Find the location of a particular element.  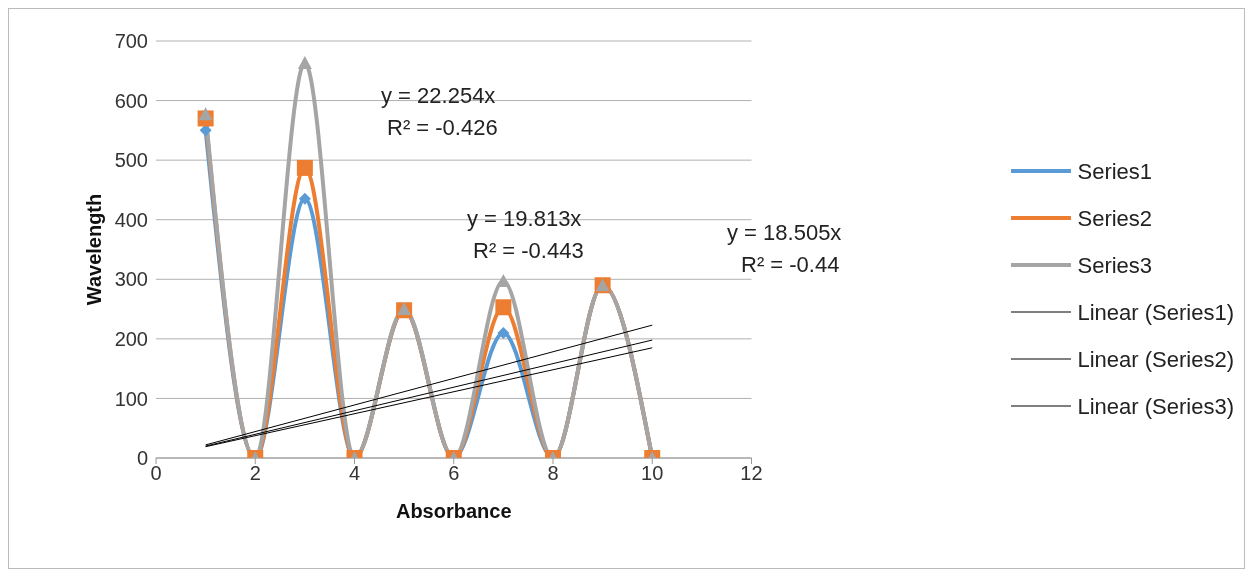

legend-label: Linear (Series1) is located at coordinates (1155, 312).